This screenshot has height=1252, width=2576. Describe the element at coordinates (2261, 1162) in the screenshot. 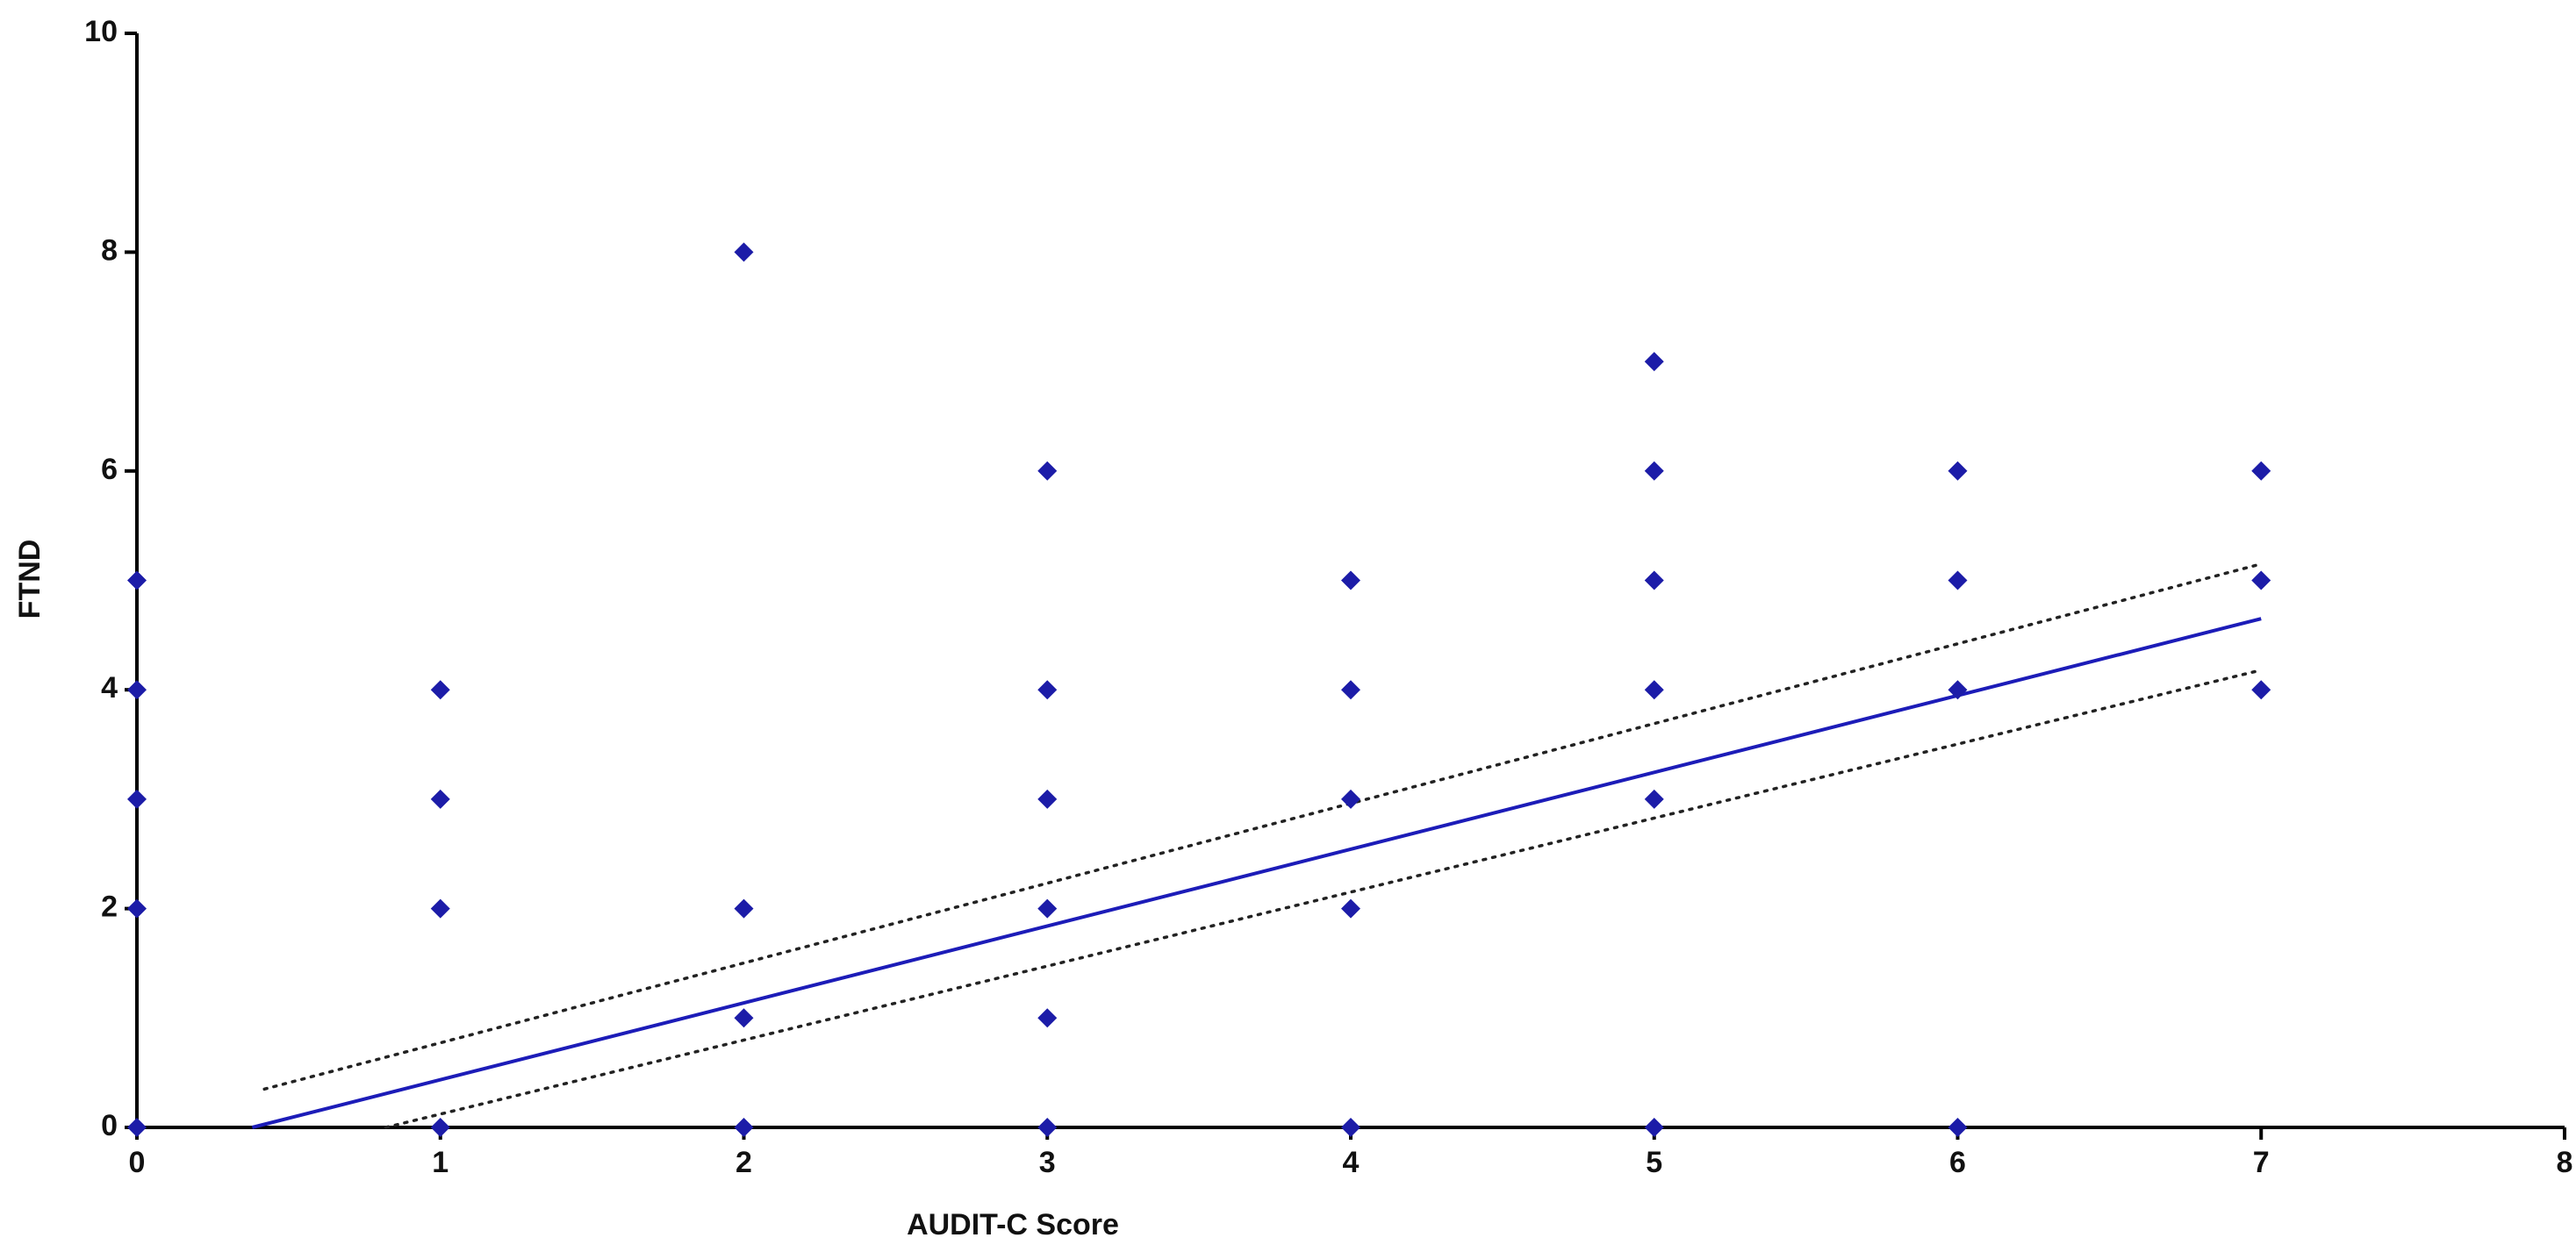

I see `x-tick-label: 7` at that location.